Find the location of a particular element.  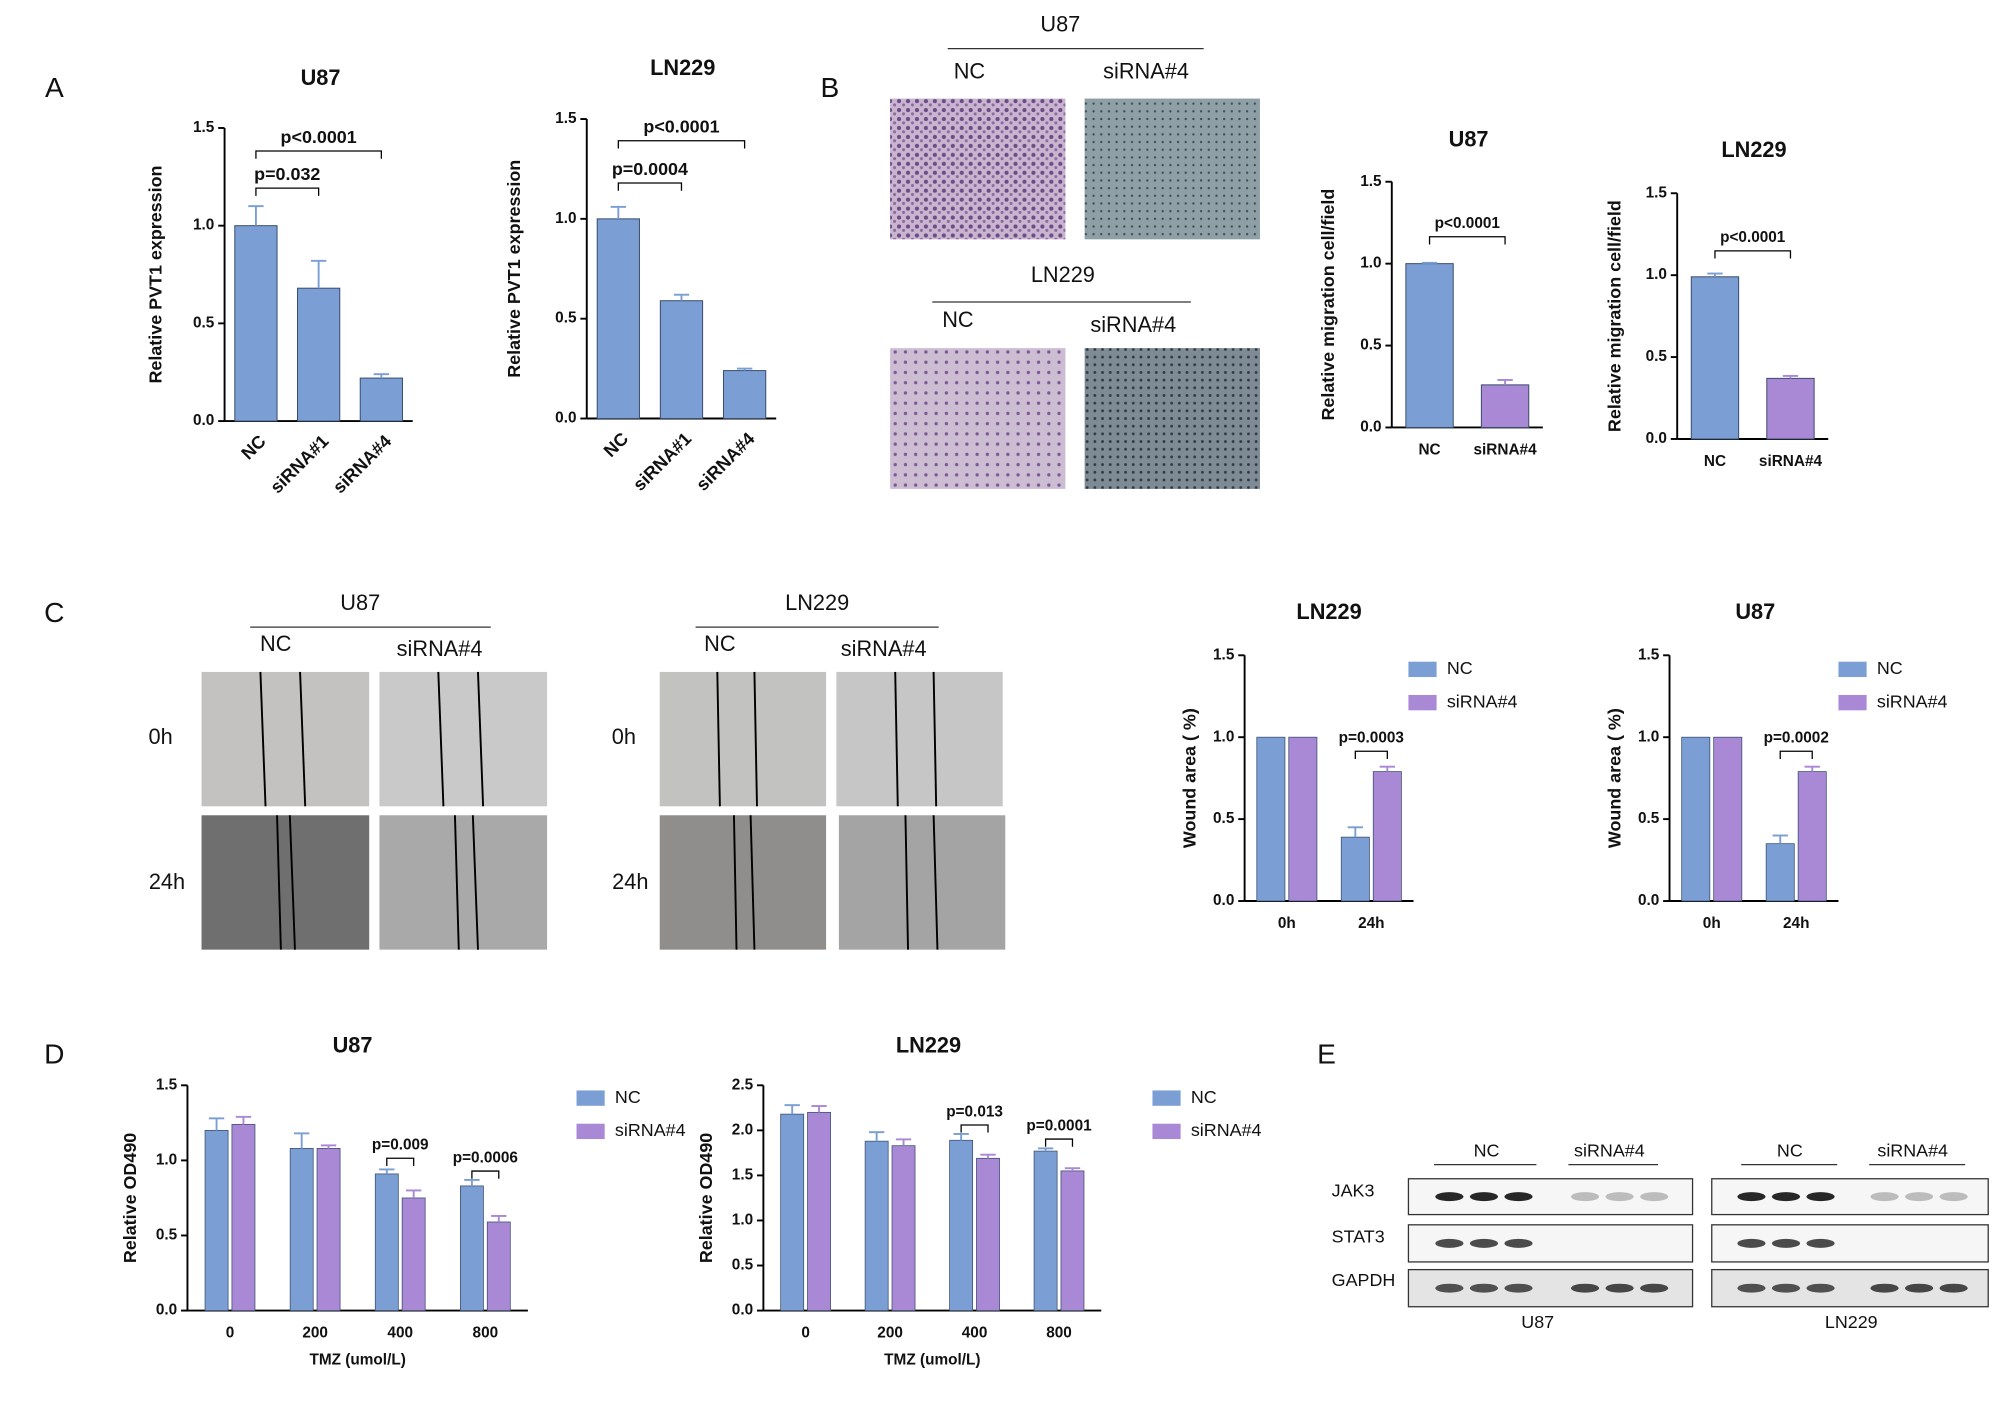

y-axis-label: Relative OD490 is located at coordinates (706, 1198).